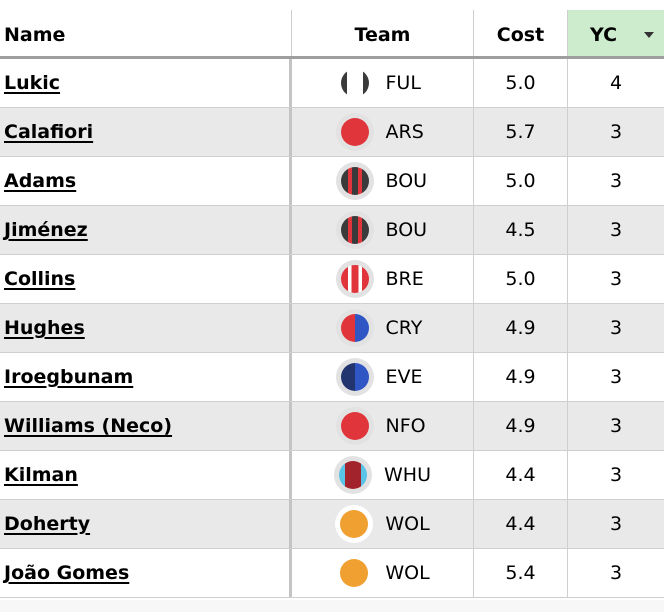  Describe the element at coordinates (332, 426) in the screenshot. I see `table-row: Williams (Neco) NFO 4.9 3` at that location.